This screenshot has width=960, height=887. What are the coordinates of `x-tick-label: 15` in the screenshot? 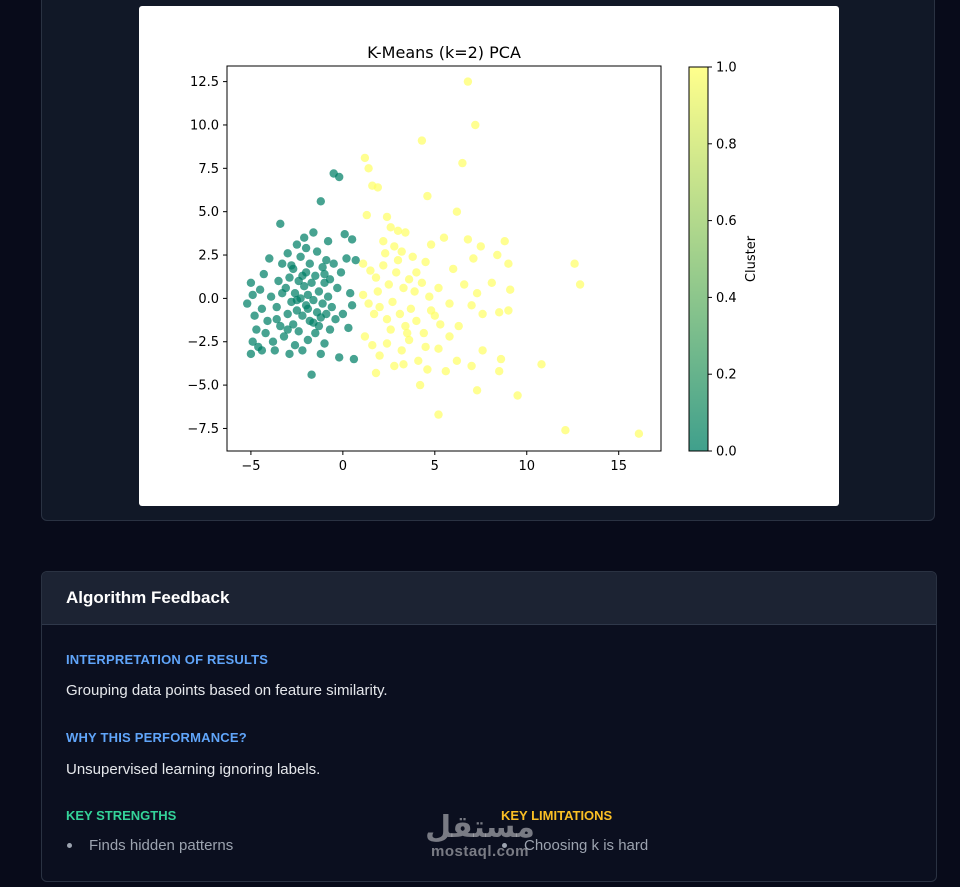 It's located at (618, 466).